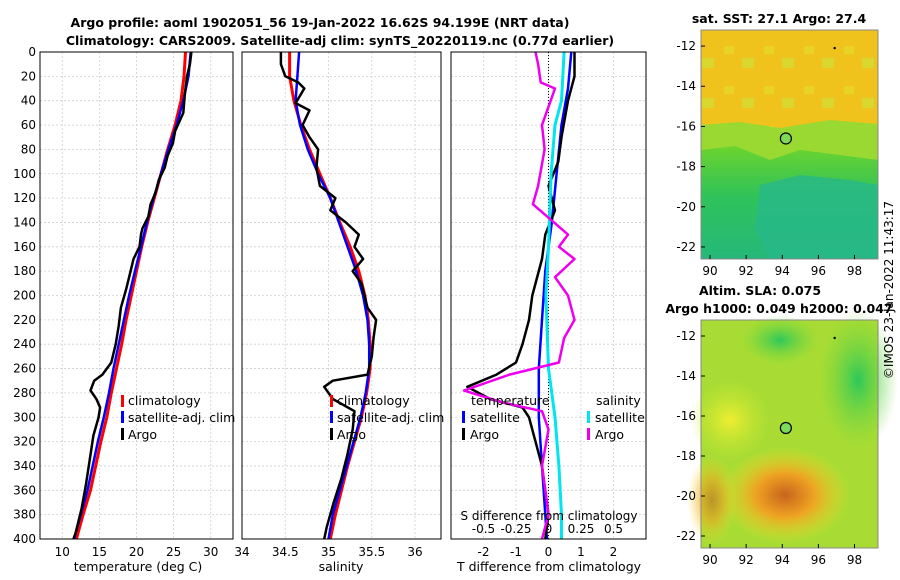 This screenshot has width=900, height=580. What do you see at coordinates (789, 434) in the screenshot?
I see `sla-map-frame` at bounding box center [789, 434].